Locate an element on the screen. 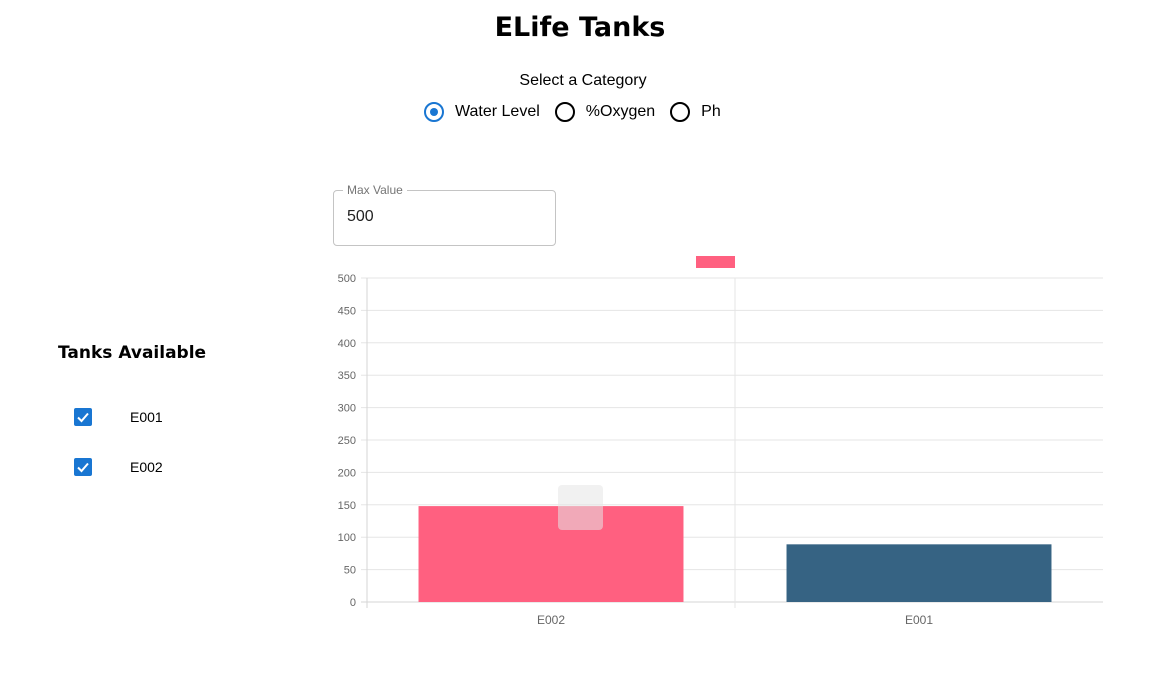 This screenshot has height=673, width=1160. y-tick-label: 300 is located at coordinates (347, 409).